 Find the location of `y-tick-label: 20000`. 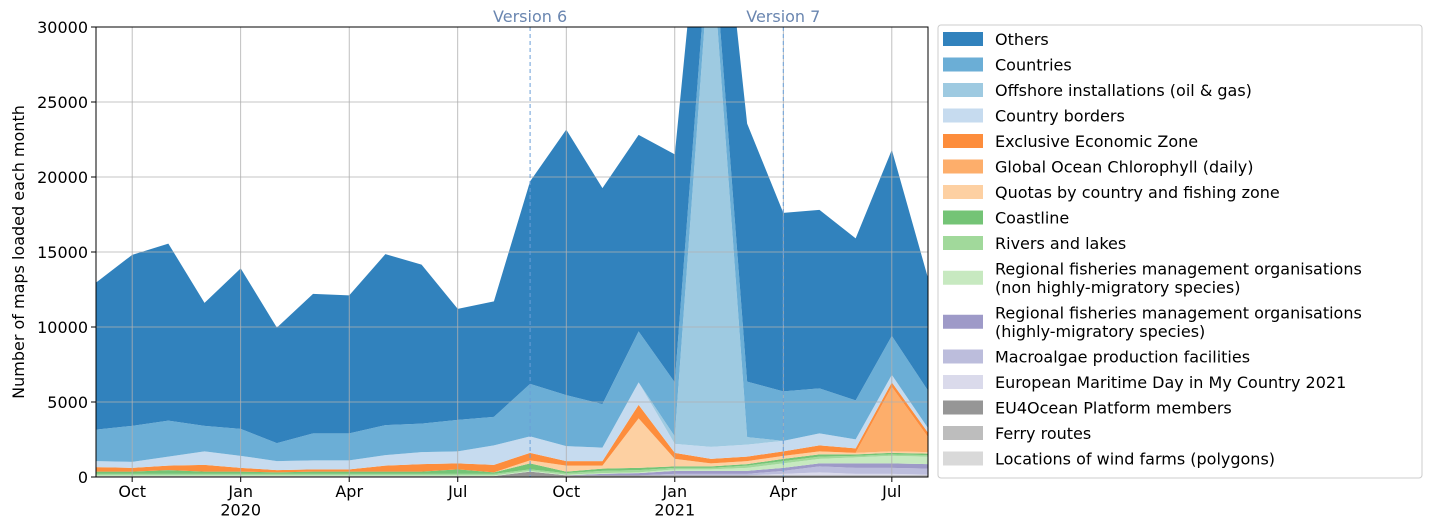

y-tick-label: 20000 is located at coordinates (62, 177).